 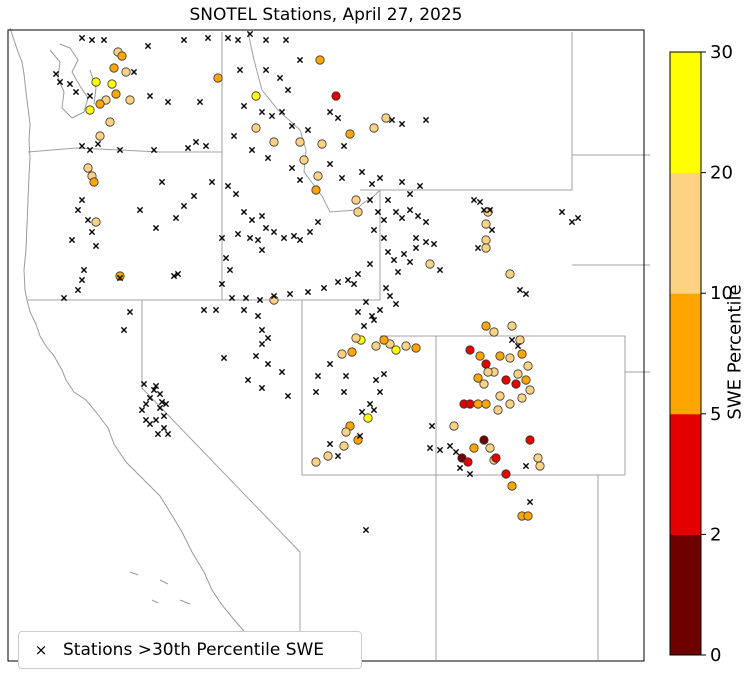 What do you see at coordinates (41, 650) in the screenshot?
I see `legend-marker: ×` at bounding box center [41, 650].